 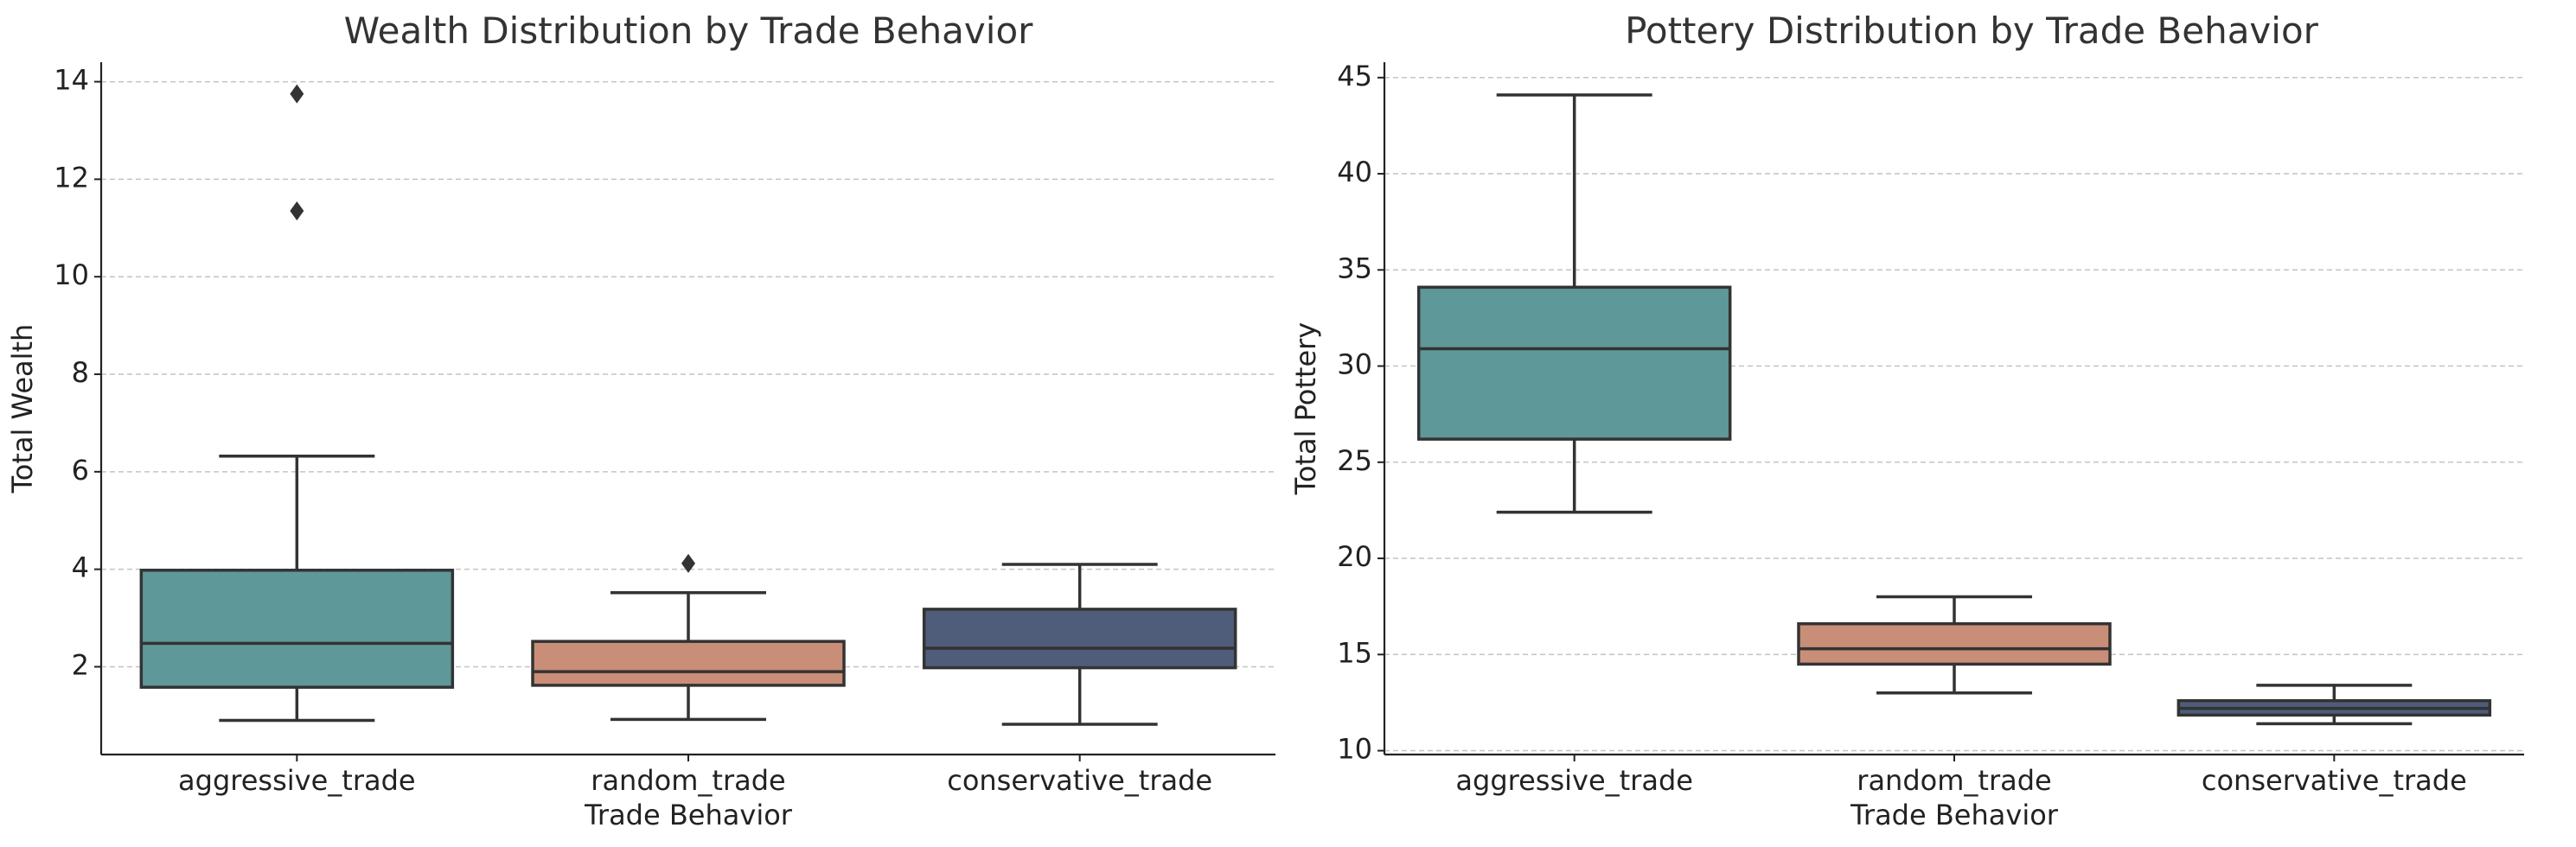 What do you see at coordinates (1355, 460) in the screenshot?
I see `y-tick-label: 25` at bounding box center [1355, 460].